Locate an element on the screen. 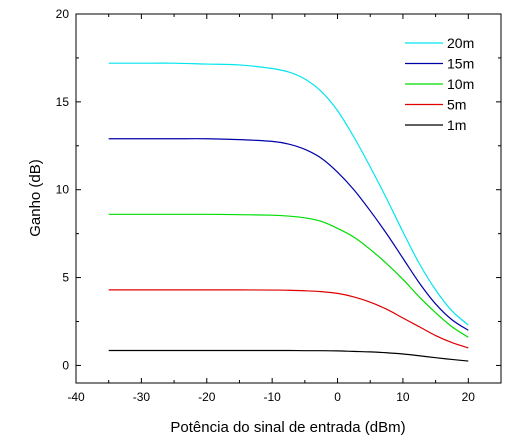 This screenshot has height=436, width=513. x-tick-label: -10 is located at coordinates (272, 397).